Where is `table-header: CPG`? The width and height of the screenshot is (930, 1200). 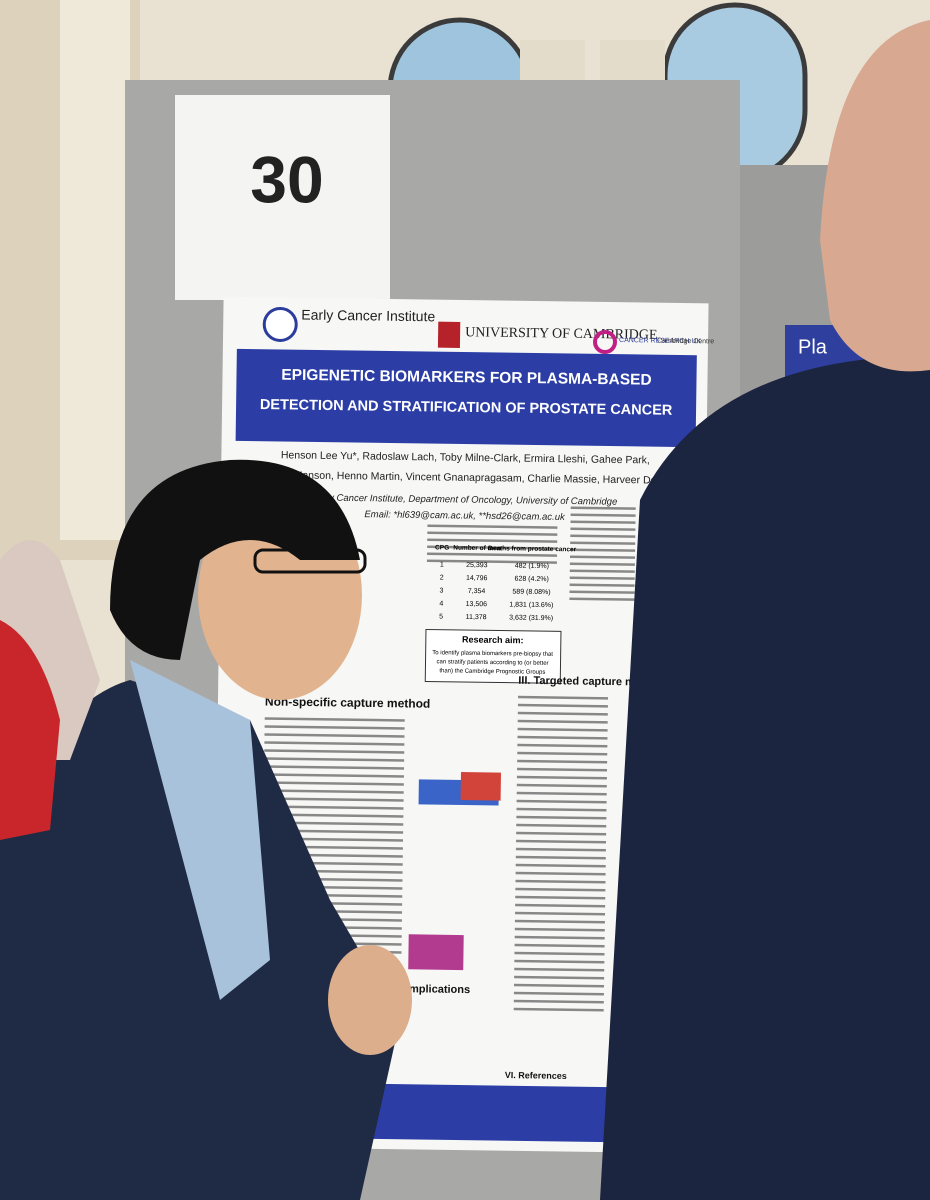 table-header: CPG is located at coordinates (442, 547).